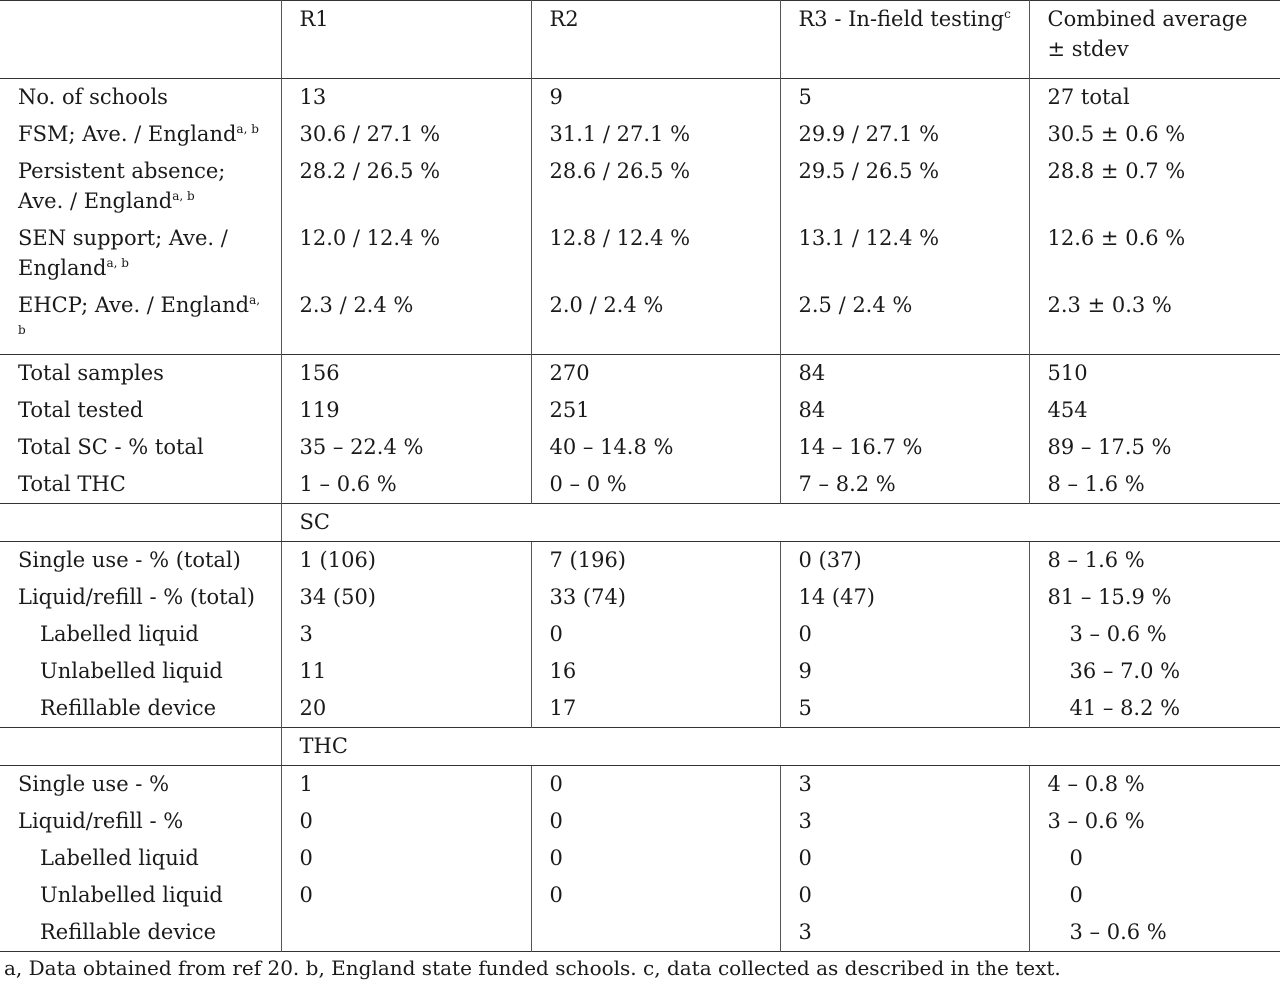 This screenshot has height=984, width=1280. What do you see at coordinates (904, 186) in the screenshot?
I see `table-cell: 29.5 / 26.5 %` at bounding box center [904, 186].